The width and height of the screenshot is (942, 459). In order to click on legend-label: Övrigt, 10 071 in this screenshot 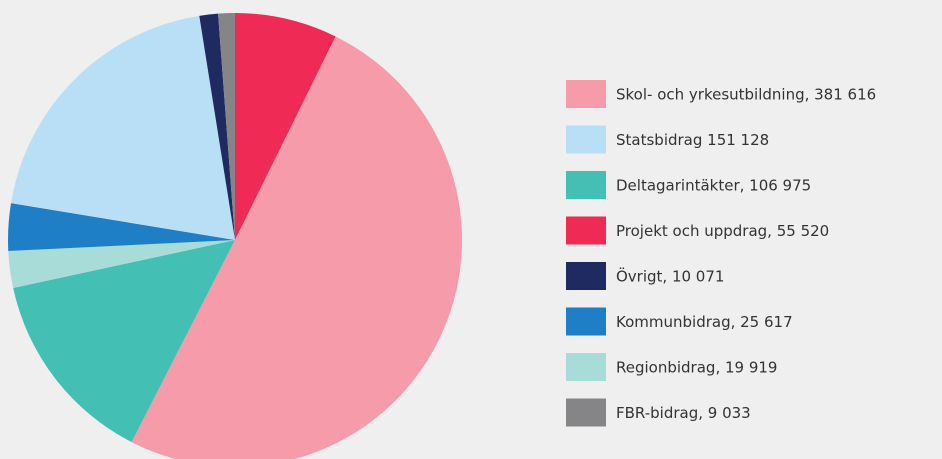, I will do `click(670, 276)`.